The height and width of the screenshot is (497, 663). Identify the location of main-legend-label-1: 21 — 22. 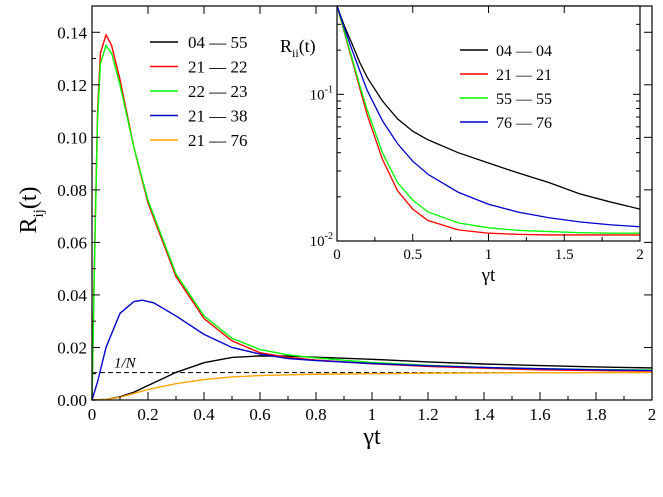
(218, 67).